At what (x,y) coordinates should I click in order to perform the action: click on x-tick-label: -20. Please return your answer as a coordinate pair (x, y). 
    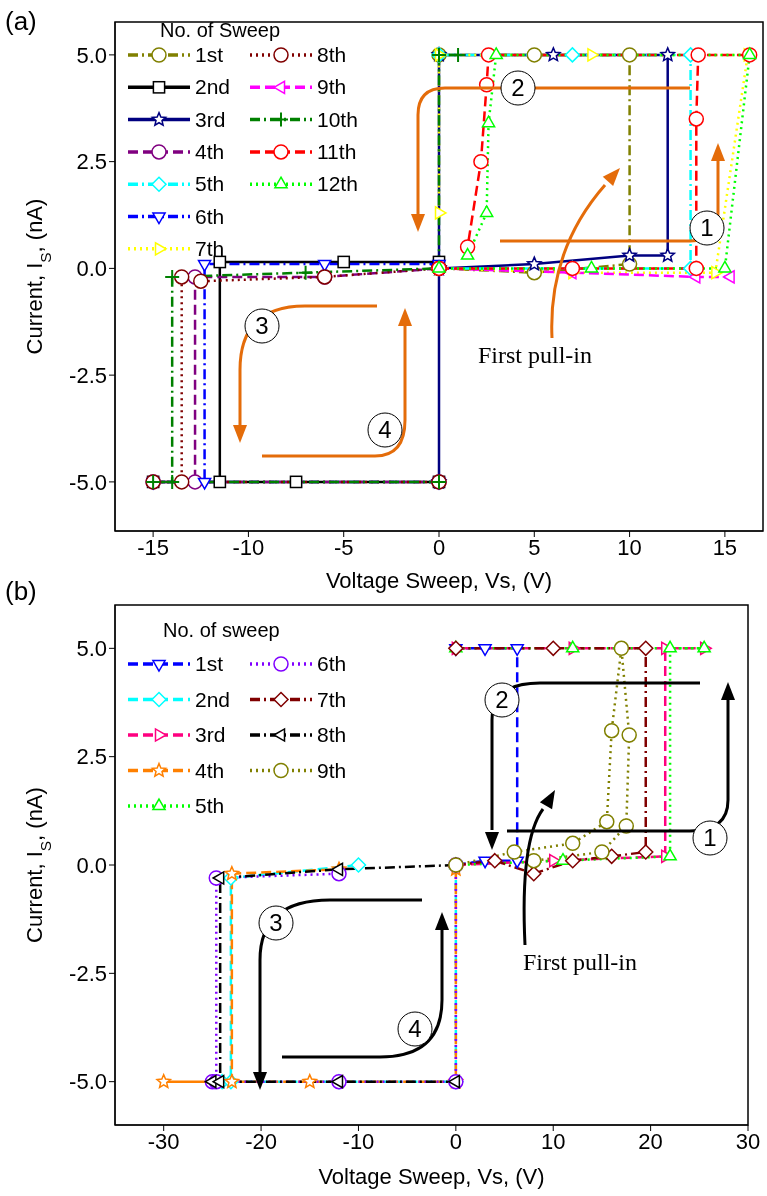
    Looking at the image, I should click on (261, 1141).